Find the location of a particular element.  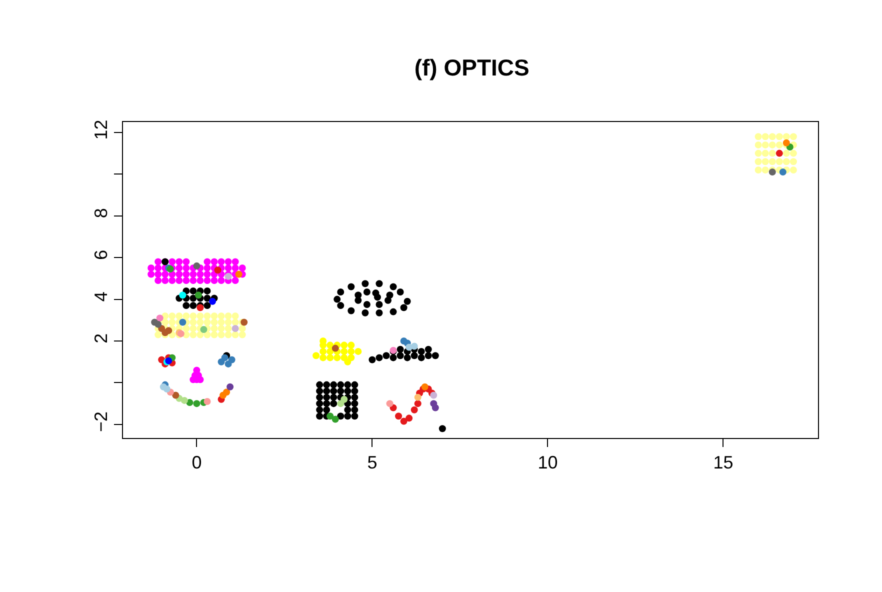

chart-title: (f) OPTICS is located at coordinates (472, 67).